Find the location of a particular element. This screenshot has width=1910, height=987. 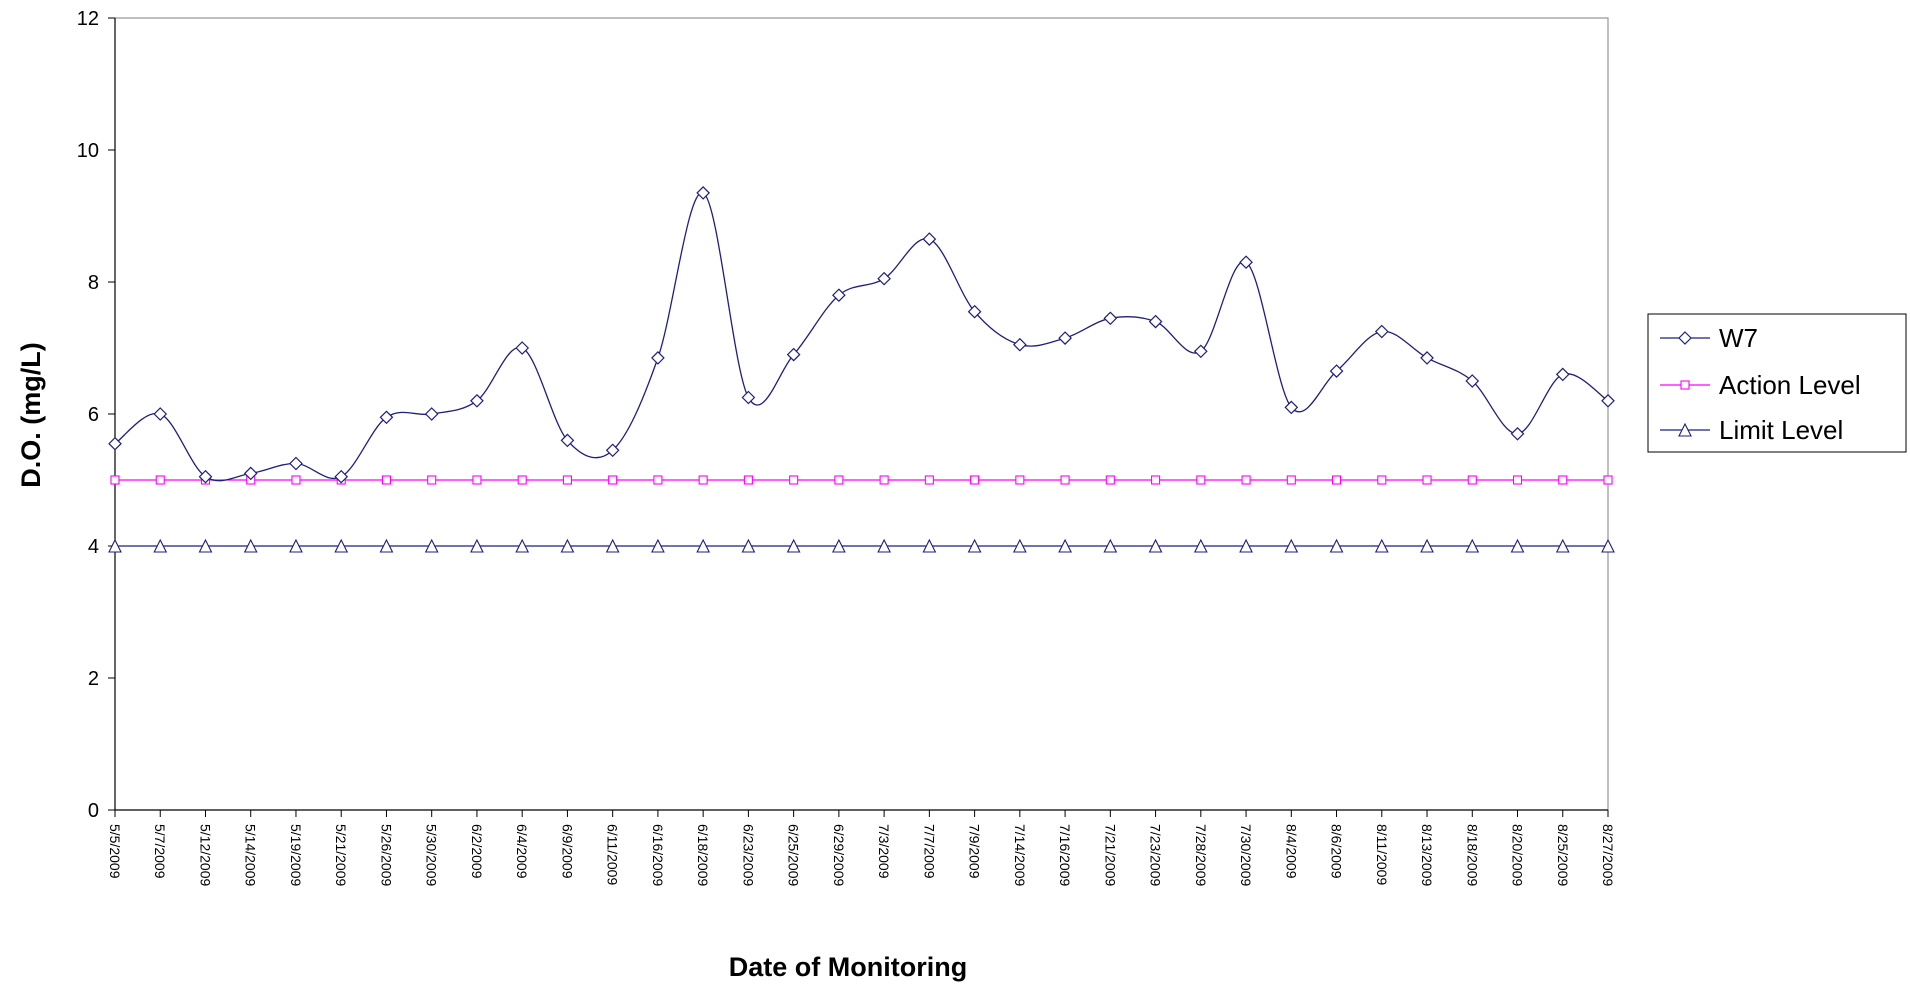

y-tick-label: 4 is located at coordinates (93, 547).